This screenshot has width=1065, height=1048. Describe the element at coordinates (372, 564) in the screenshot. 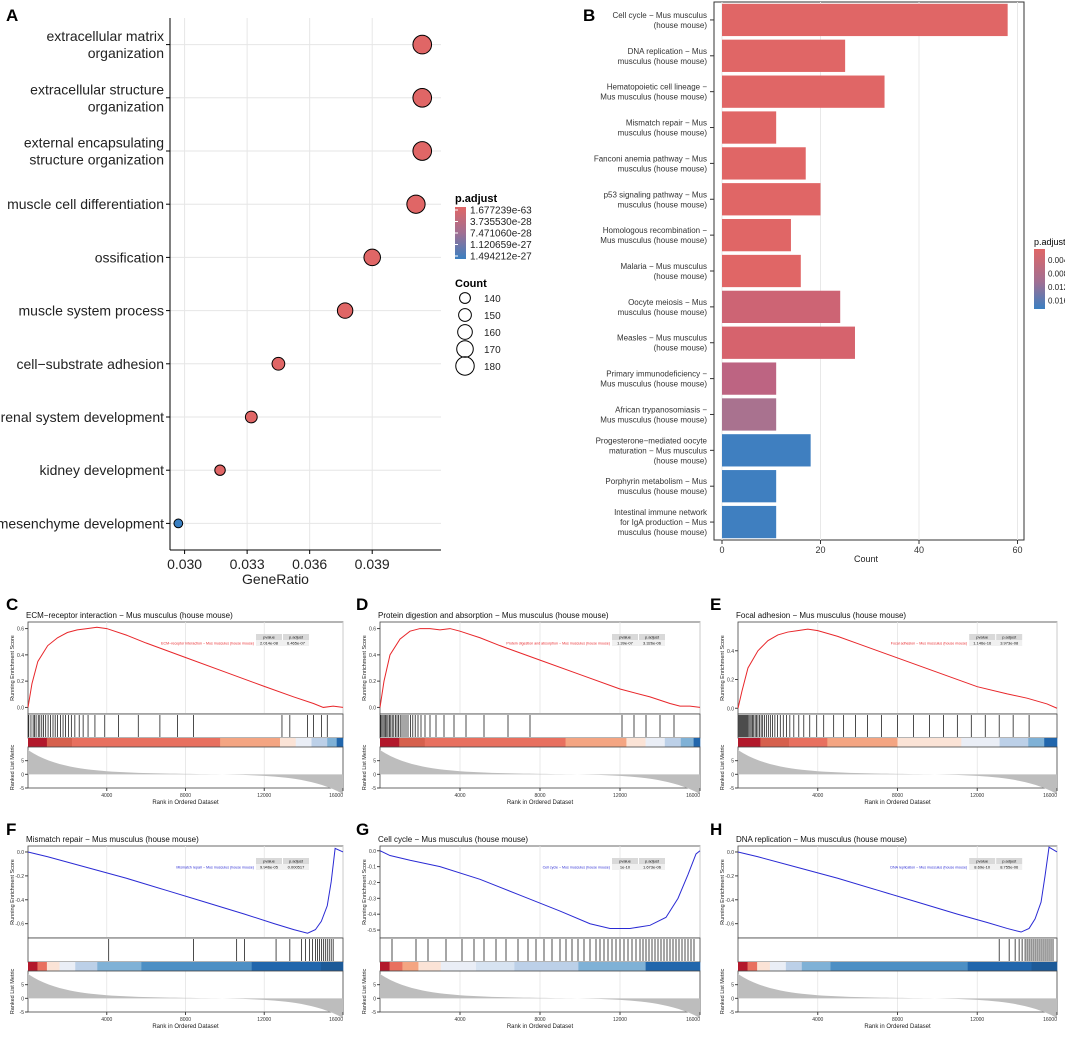

I see `x-tick-label: 0.039` at that location.